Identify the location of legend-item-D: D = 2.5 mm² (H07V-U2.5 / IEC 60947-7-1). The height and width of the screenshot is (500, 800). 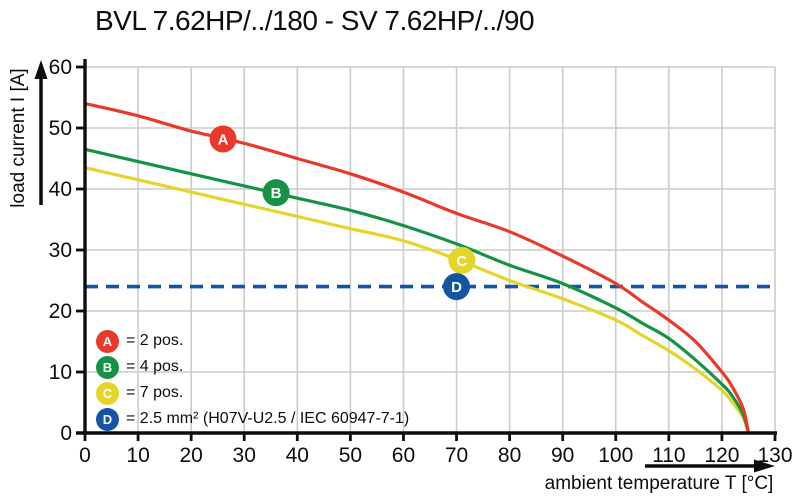
(253, 419).